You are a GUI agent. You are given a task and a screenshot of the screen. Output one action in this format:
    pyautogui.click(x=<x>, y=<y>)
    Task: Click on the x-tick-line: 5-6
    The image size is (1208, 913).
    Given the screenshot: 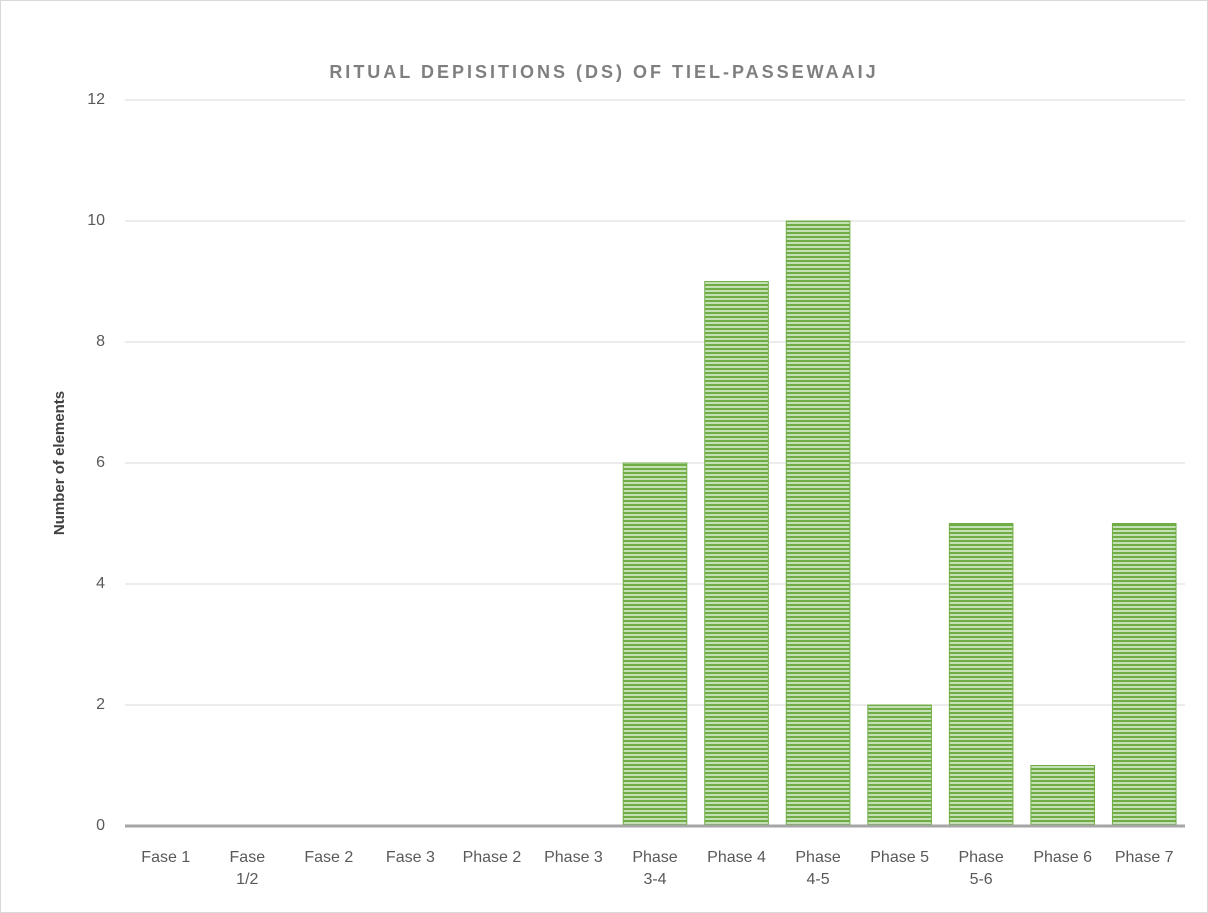 What is the action you would take?
    pyautogui.click(x=981, y=879)
    